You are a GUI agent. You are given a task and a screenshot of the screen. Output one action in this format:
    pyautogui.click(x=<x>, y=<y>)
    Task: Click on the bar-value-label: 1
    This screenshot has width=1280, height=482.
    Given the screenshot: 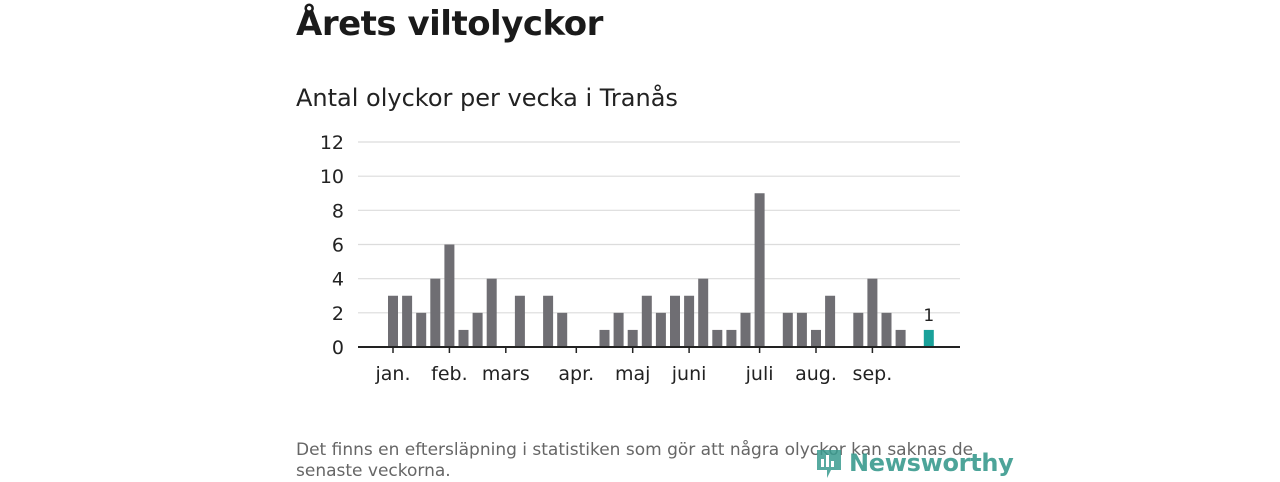 What is the action you would take?
    pyautogui.click(x=928, y=316)
    